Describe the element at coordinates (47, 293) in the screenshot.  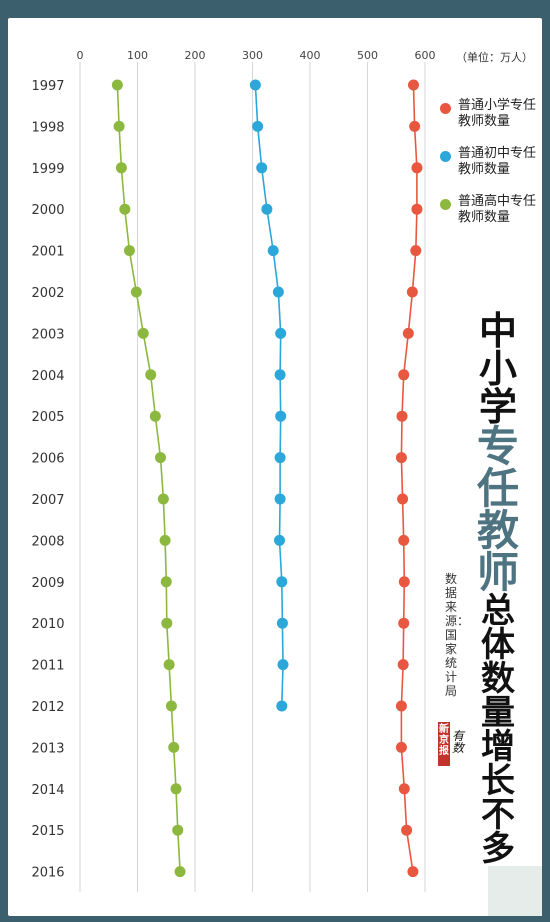
I see `year-label: 2002` at that location.